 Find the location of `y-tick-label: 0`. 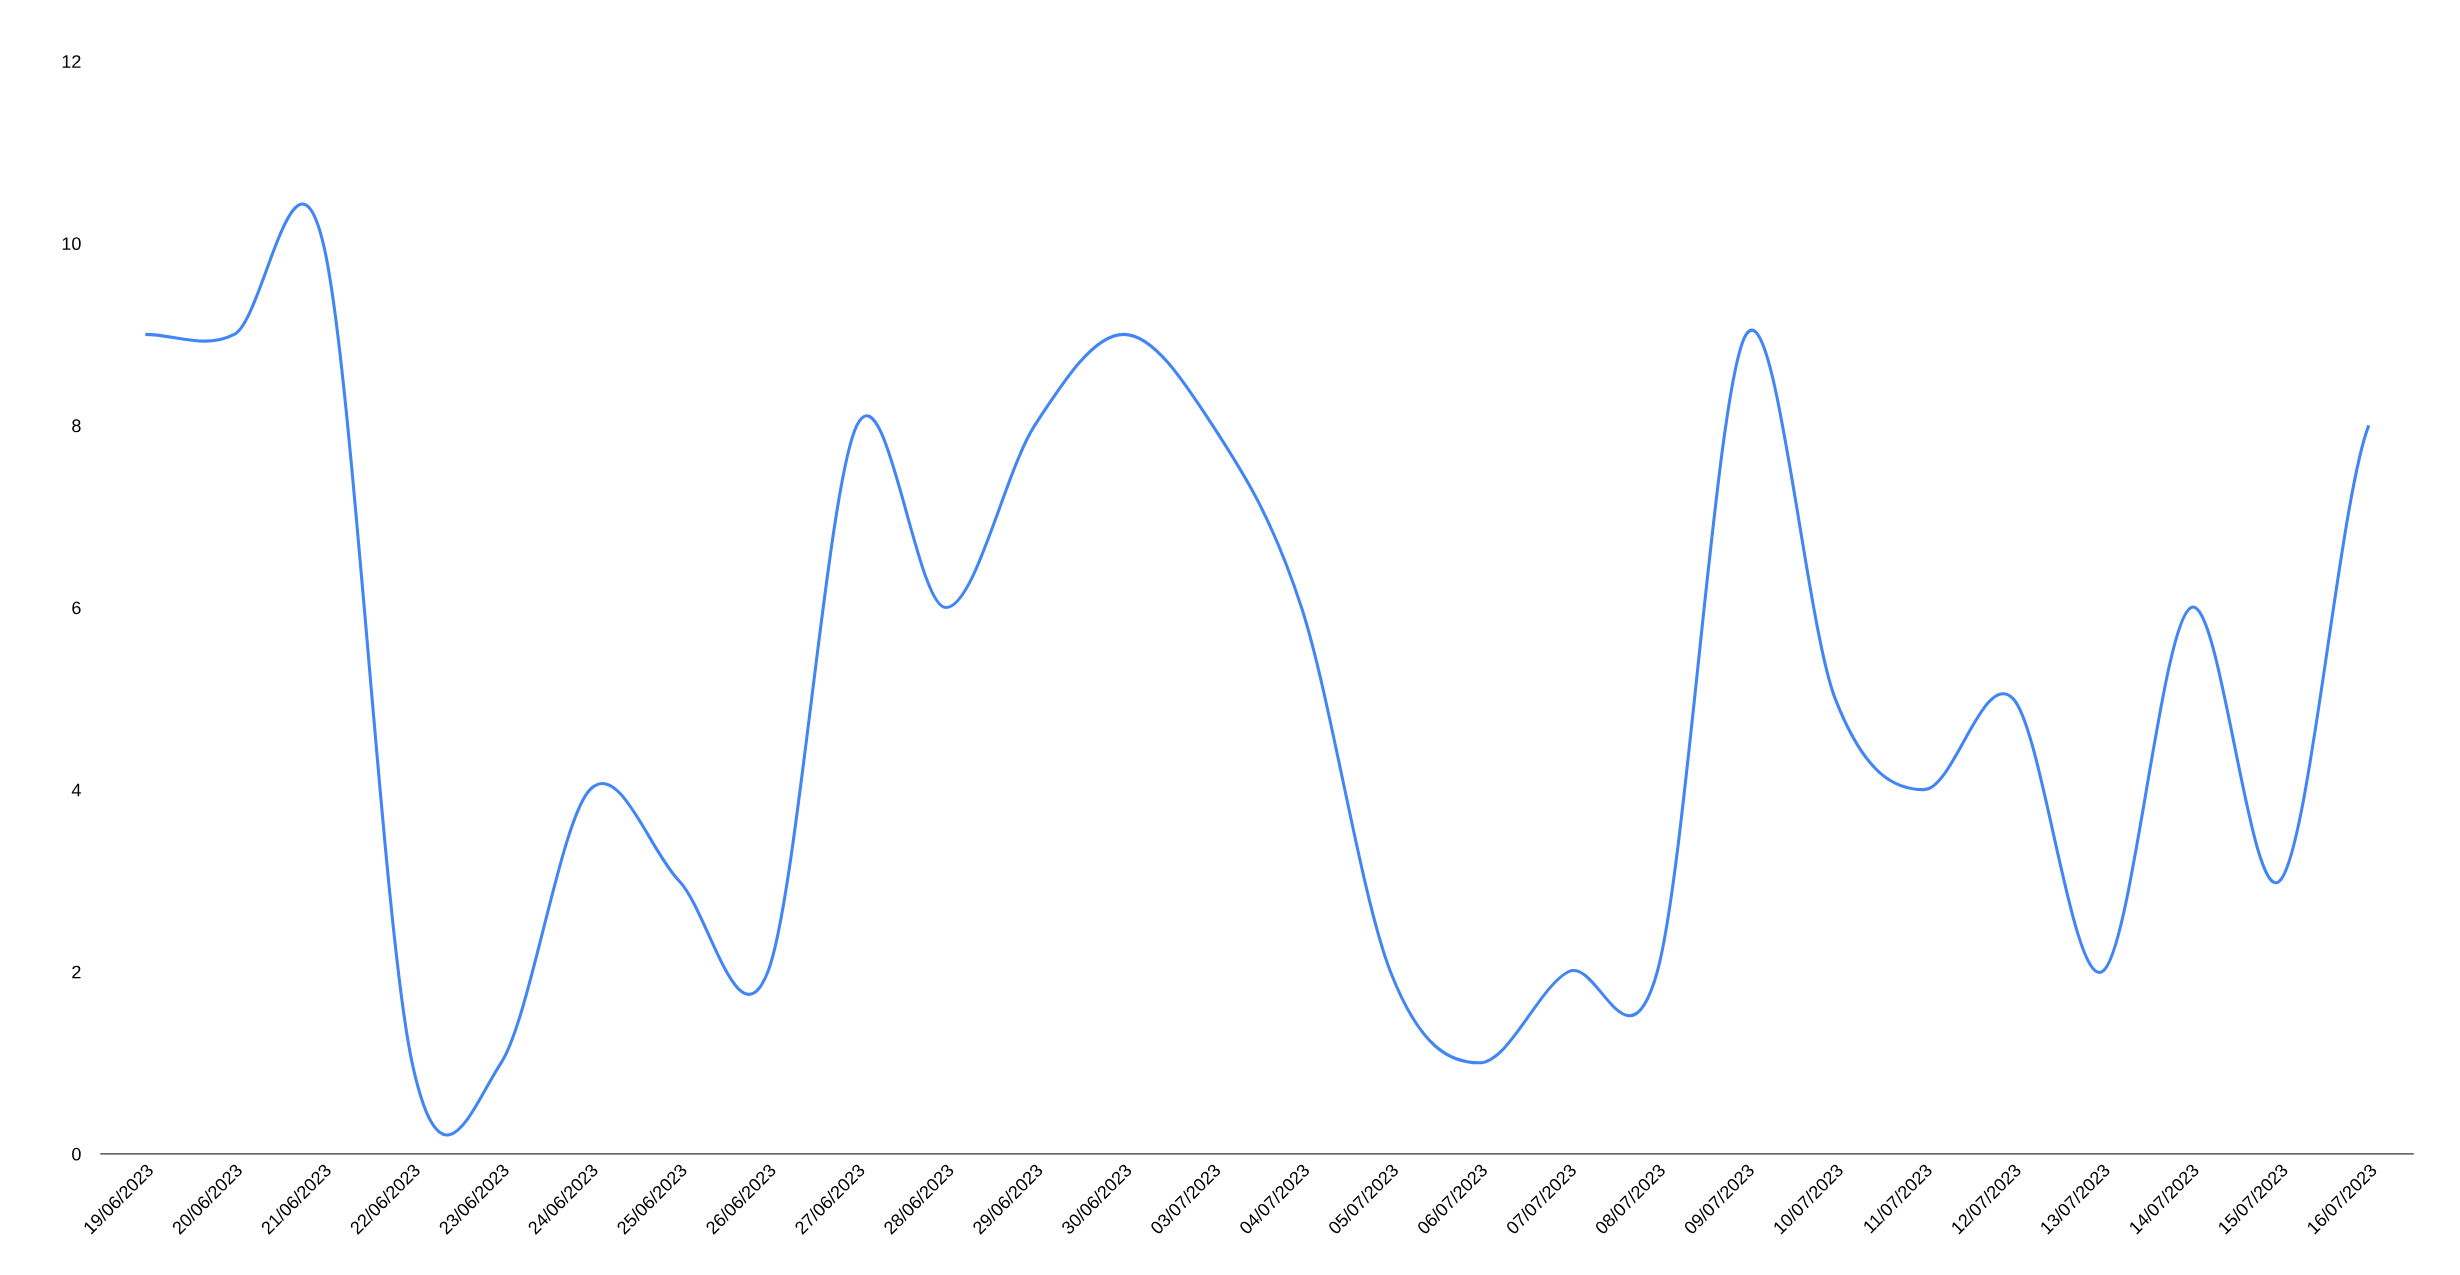

y-tick-label: 0 is located at coordinates (76, 1154).